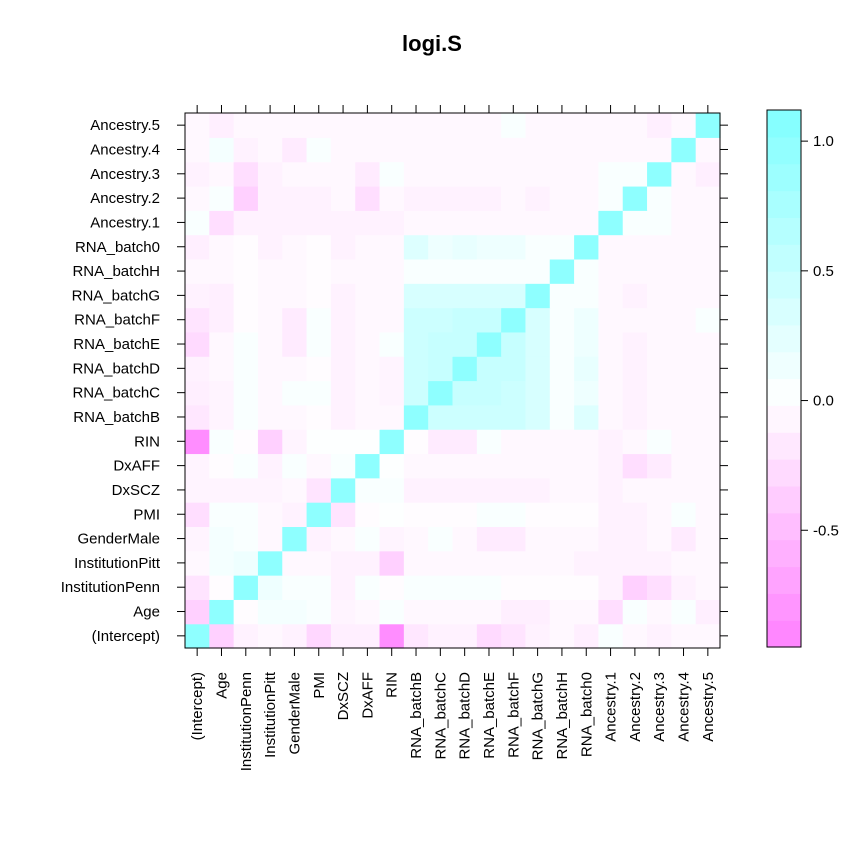 Image resolution: width=864 pixels, height=864 pixels. I want to click on x-tick-label: RNA_batchC, so click(440, 716).